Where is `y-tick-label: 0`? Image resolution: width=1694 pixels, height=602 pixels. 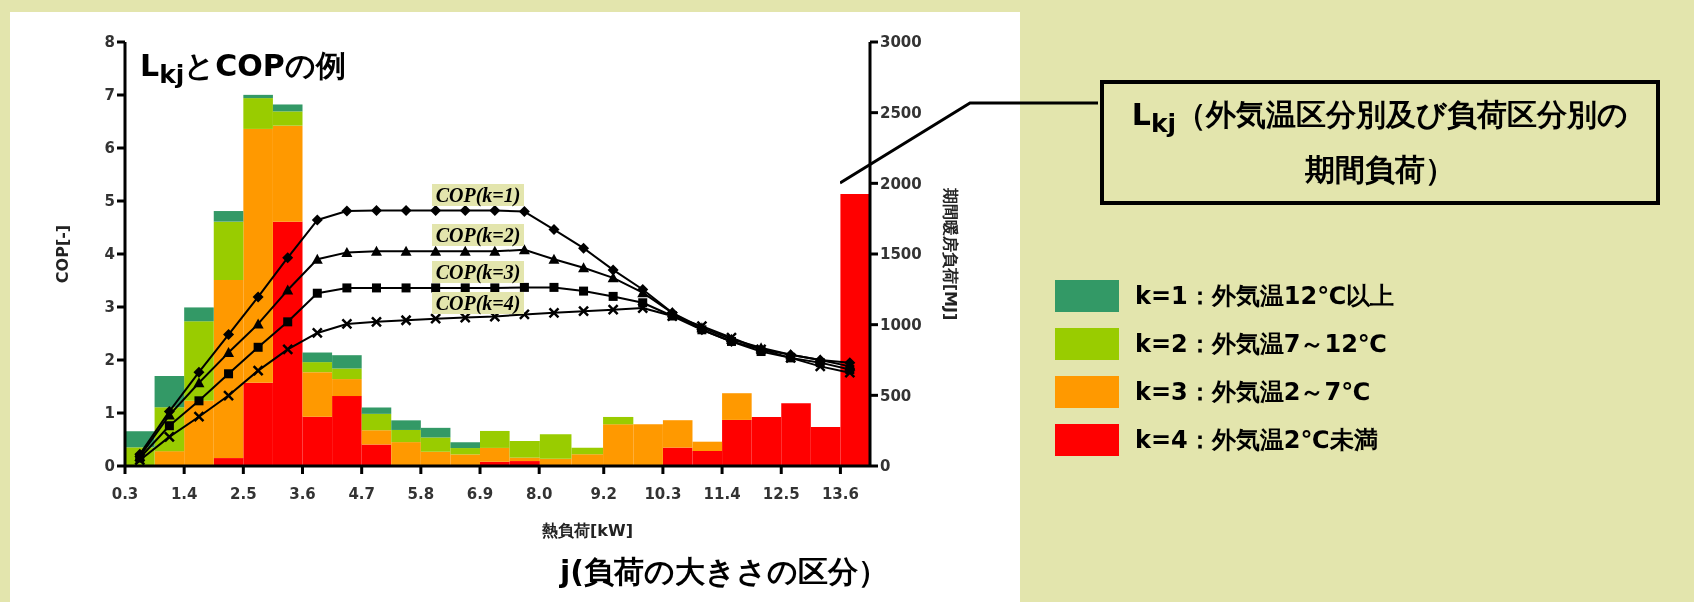
y-tick-label: 0 is located at coordinates (109, 466).